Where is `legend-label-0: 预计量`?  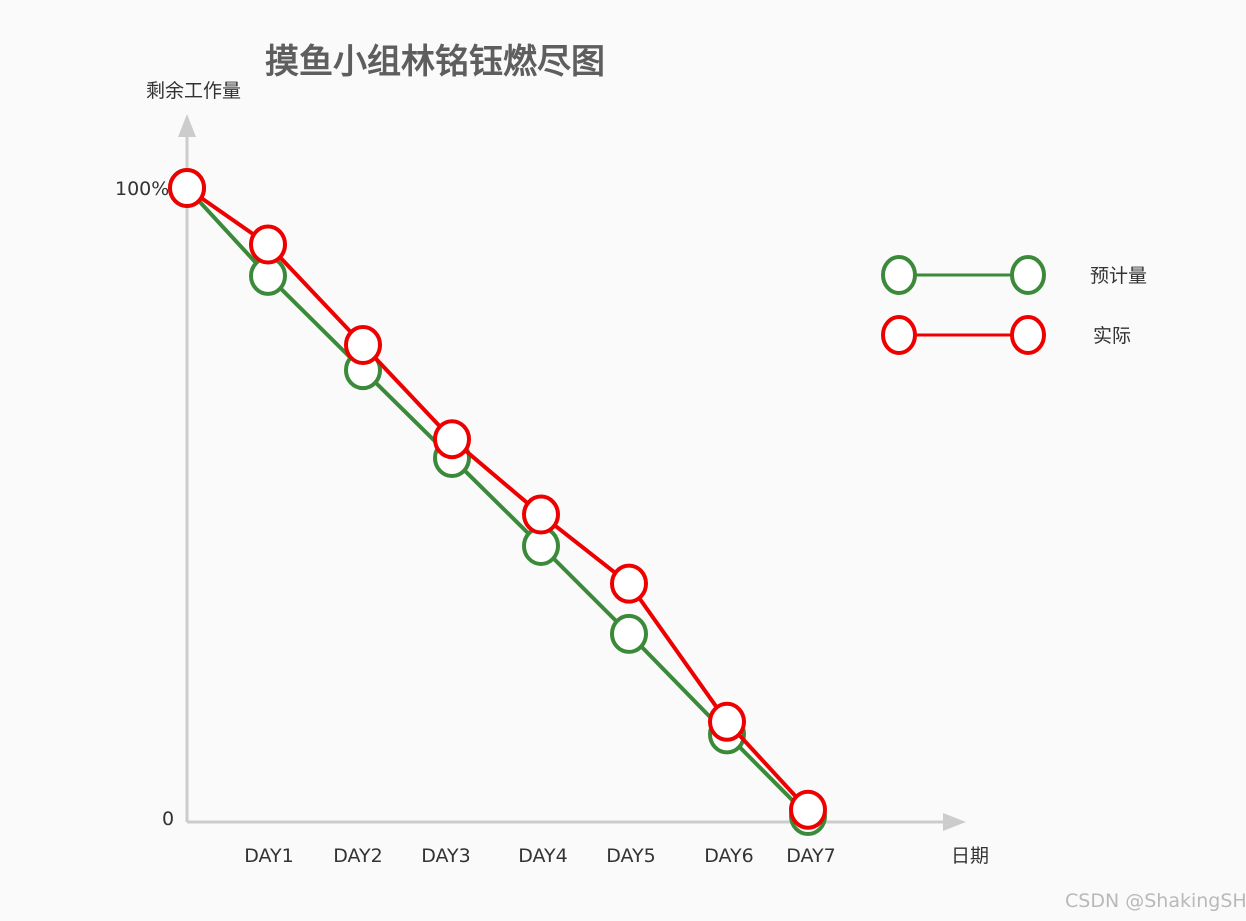 legend-label-0: 预计量 is located at coordinates (1118, 276).